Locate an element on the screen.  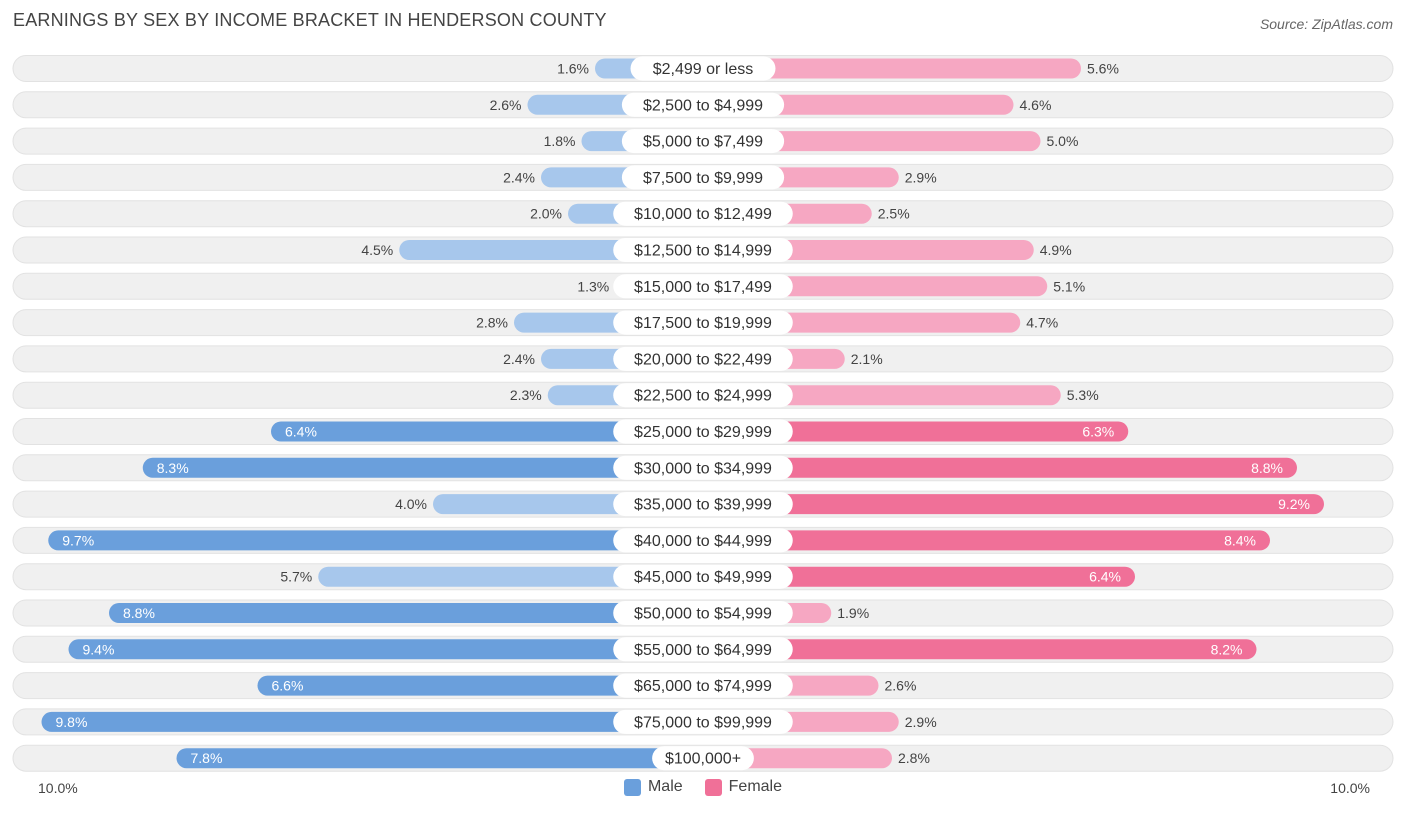
category-label: $7,500 to $9,999 is located at coordinates (703, 178).